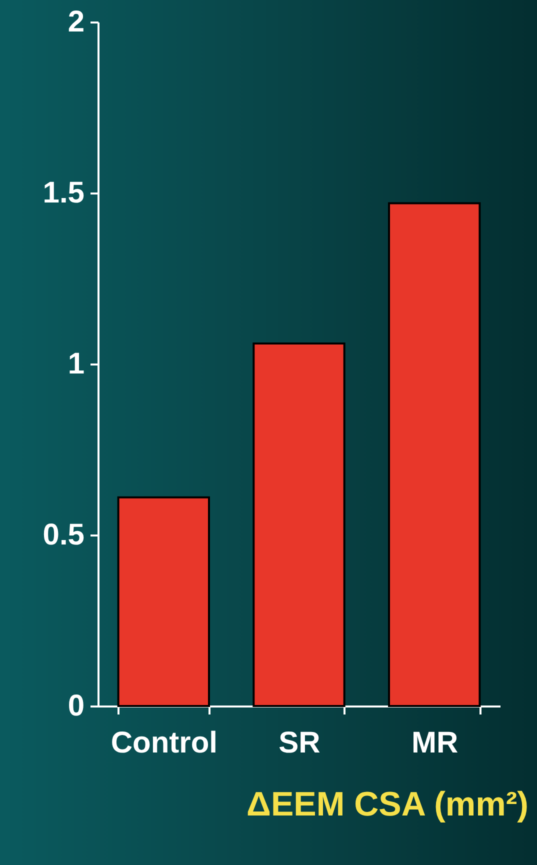  Describe the element at coordinates (387, 805) in the screenshot. I see `x-axis-title: ΔEEM CSA (mm²)` at that location.